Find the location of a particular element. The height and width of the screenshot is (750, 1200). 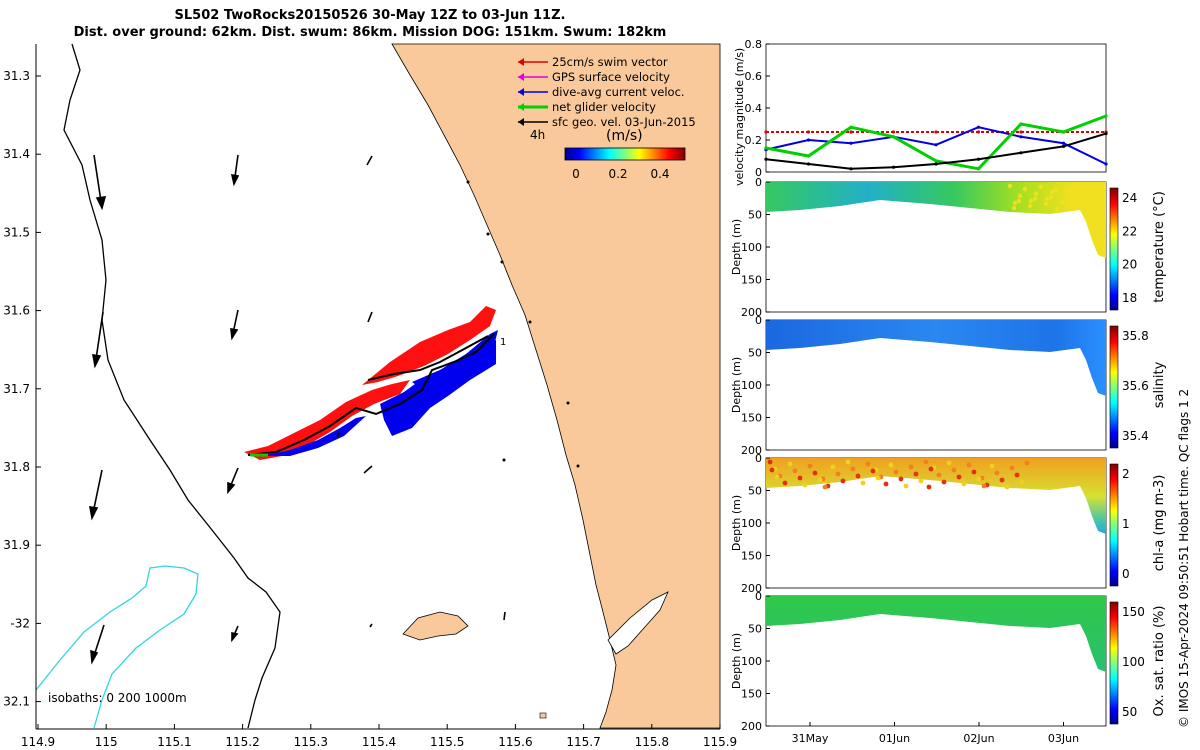

section-colorbar-tick: 20 is located at coordinates (1129, 265).